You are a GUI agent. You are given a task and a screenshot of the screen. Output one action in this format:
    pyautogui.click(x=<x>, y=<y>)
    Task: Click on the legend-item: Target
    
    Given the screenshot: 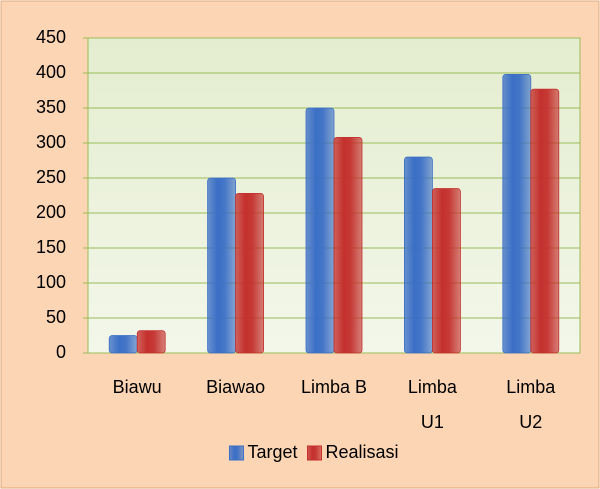 What is the action you would take?
    pyautogui.click(x=263, y=452)
    